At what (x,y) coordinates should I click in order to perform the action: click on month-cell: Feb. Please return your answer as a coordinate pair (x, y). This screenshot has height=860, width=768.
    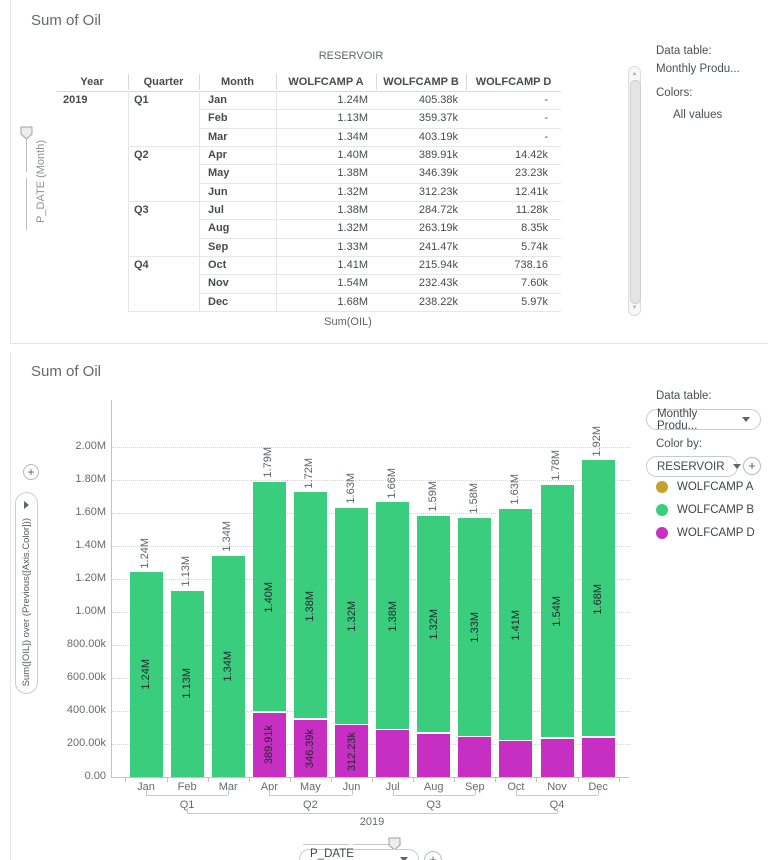
    Looking at the image, I should click on (218, 118).